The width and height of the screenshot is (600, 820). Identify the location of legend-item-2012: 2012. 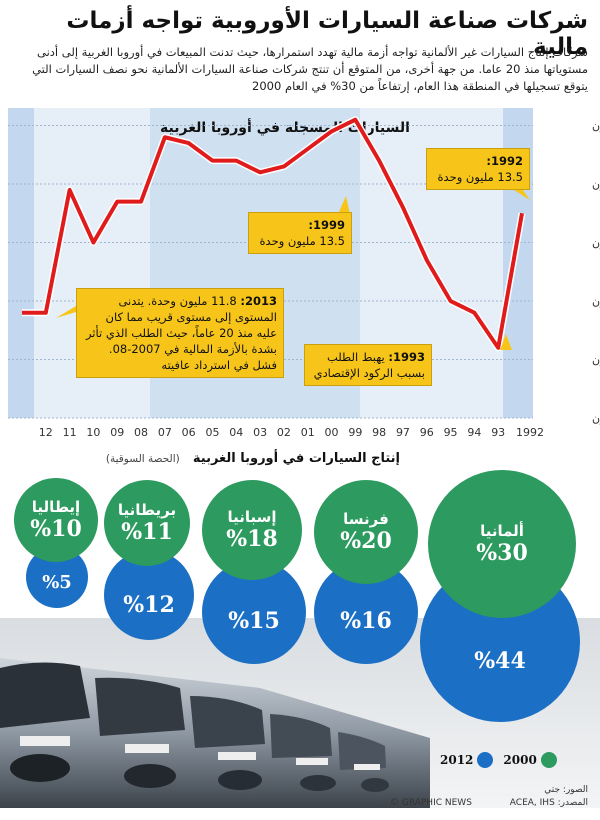
(467, 760).